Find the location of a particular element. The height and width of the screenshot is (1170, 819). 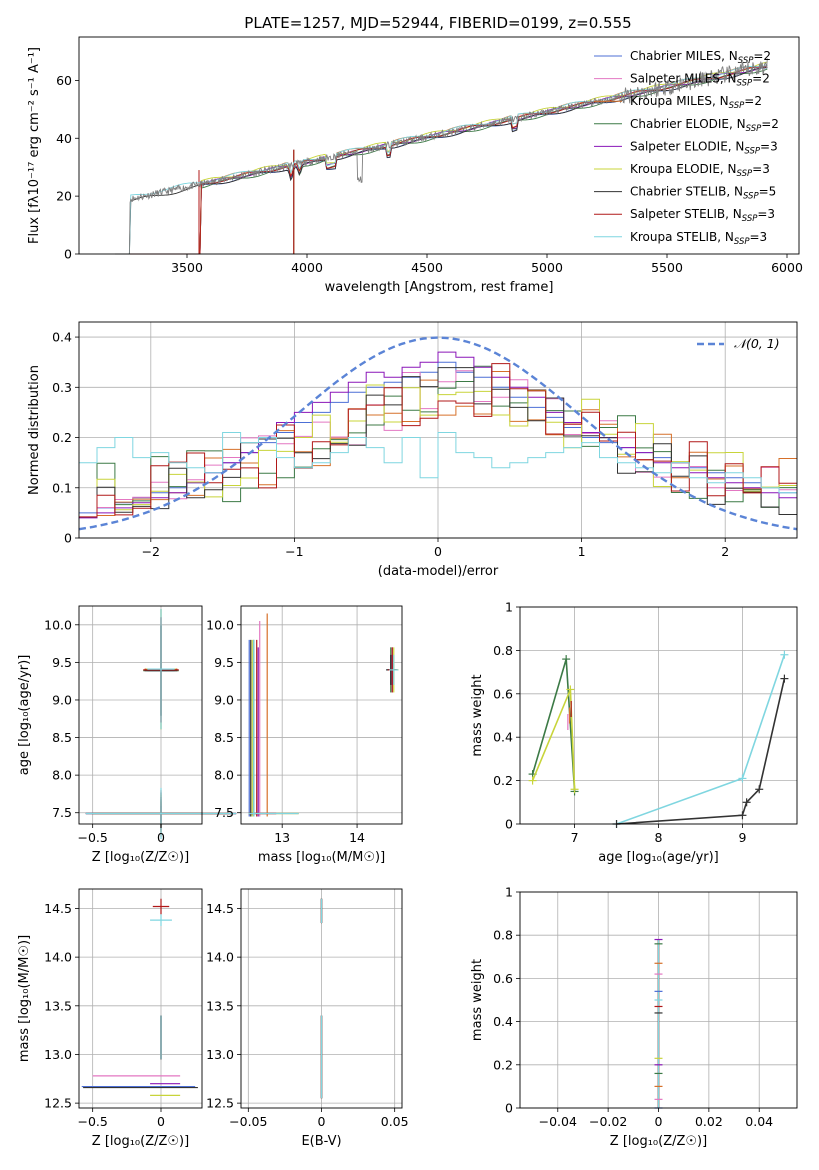

y-tick-label: 14.0 is located at coordinates (58, 957).